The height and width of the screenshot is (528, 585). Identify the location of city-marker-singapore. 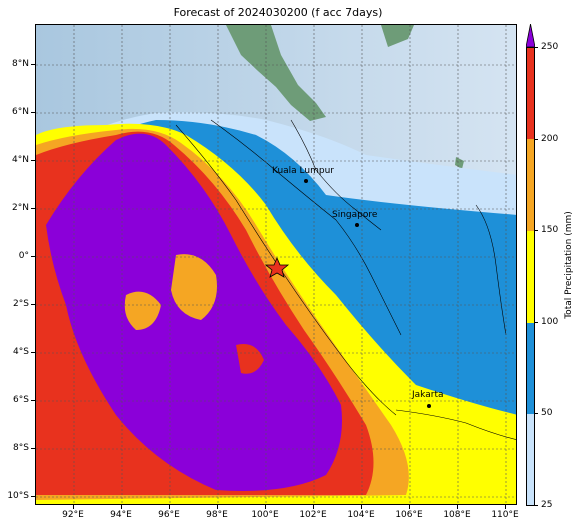
(357, 225).